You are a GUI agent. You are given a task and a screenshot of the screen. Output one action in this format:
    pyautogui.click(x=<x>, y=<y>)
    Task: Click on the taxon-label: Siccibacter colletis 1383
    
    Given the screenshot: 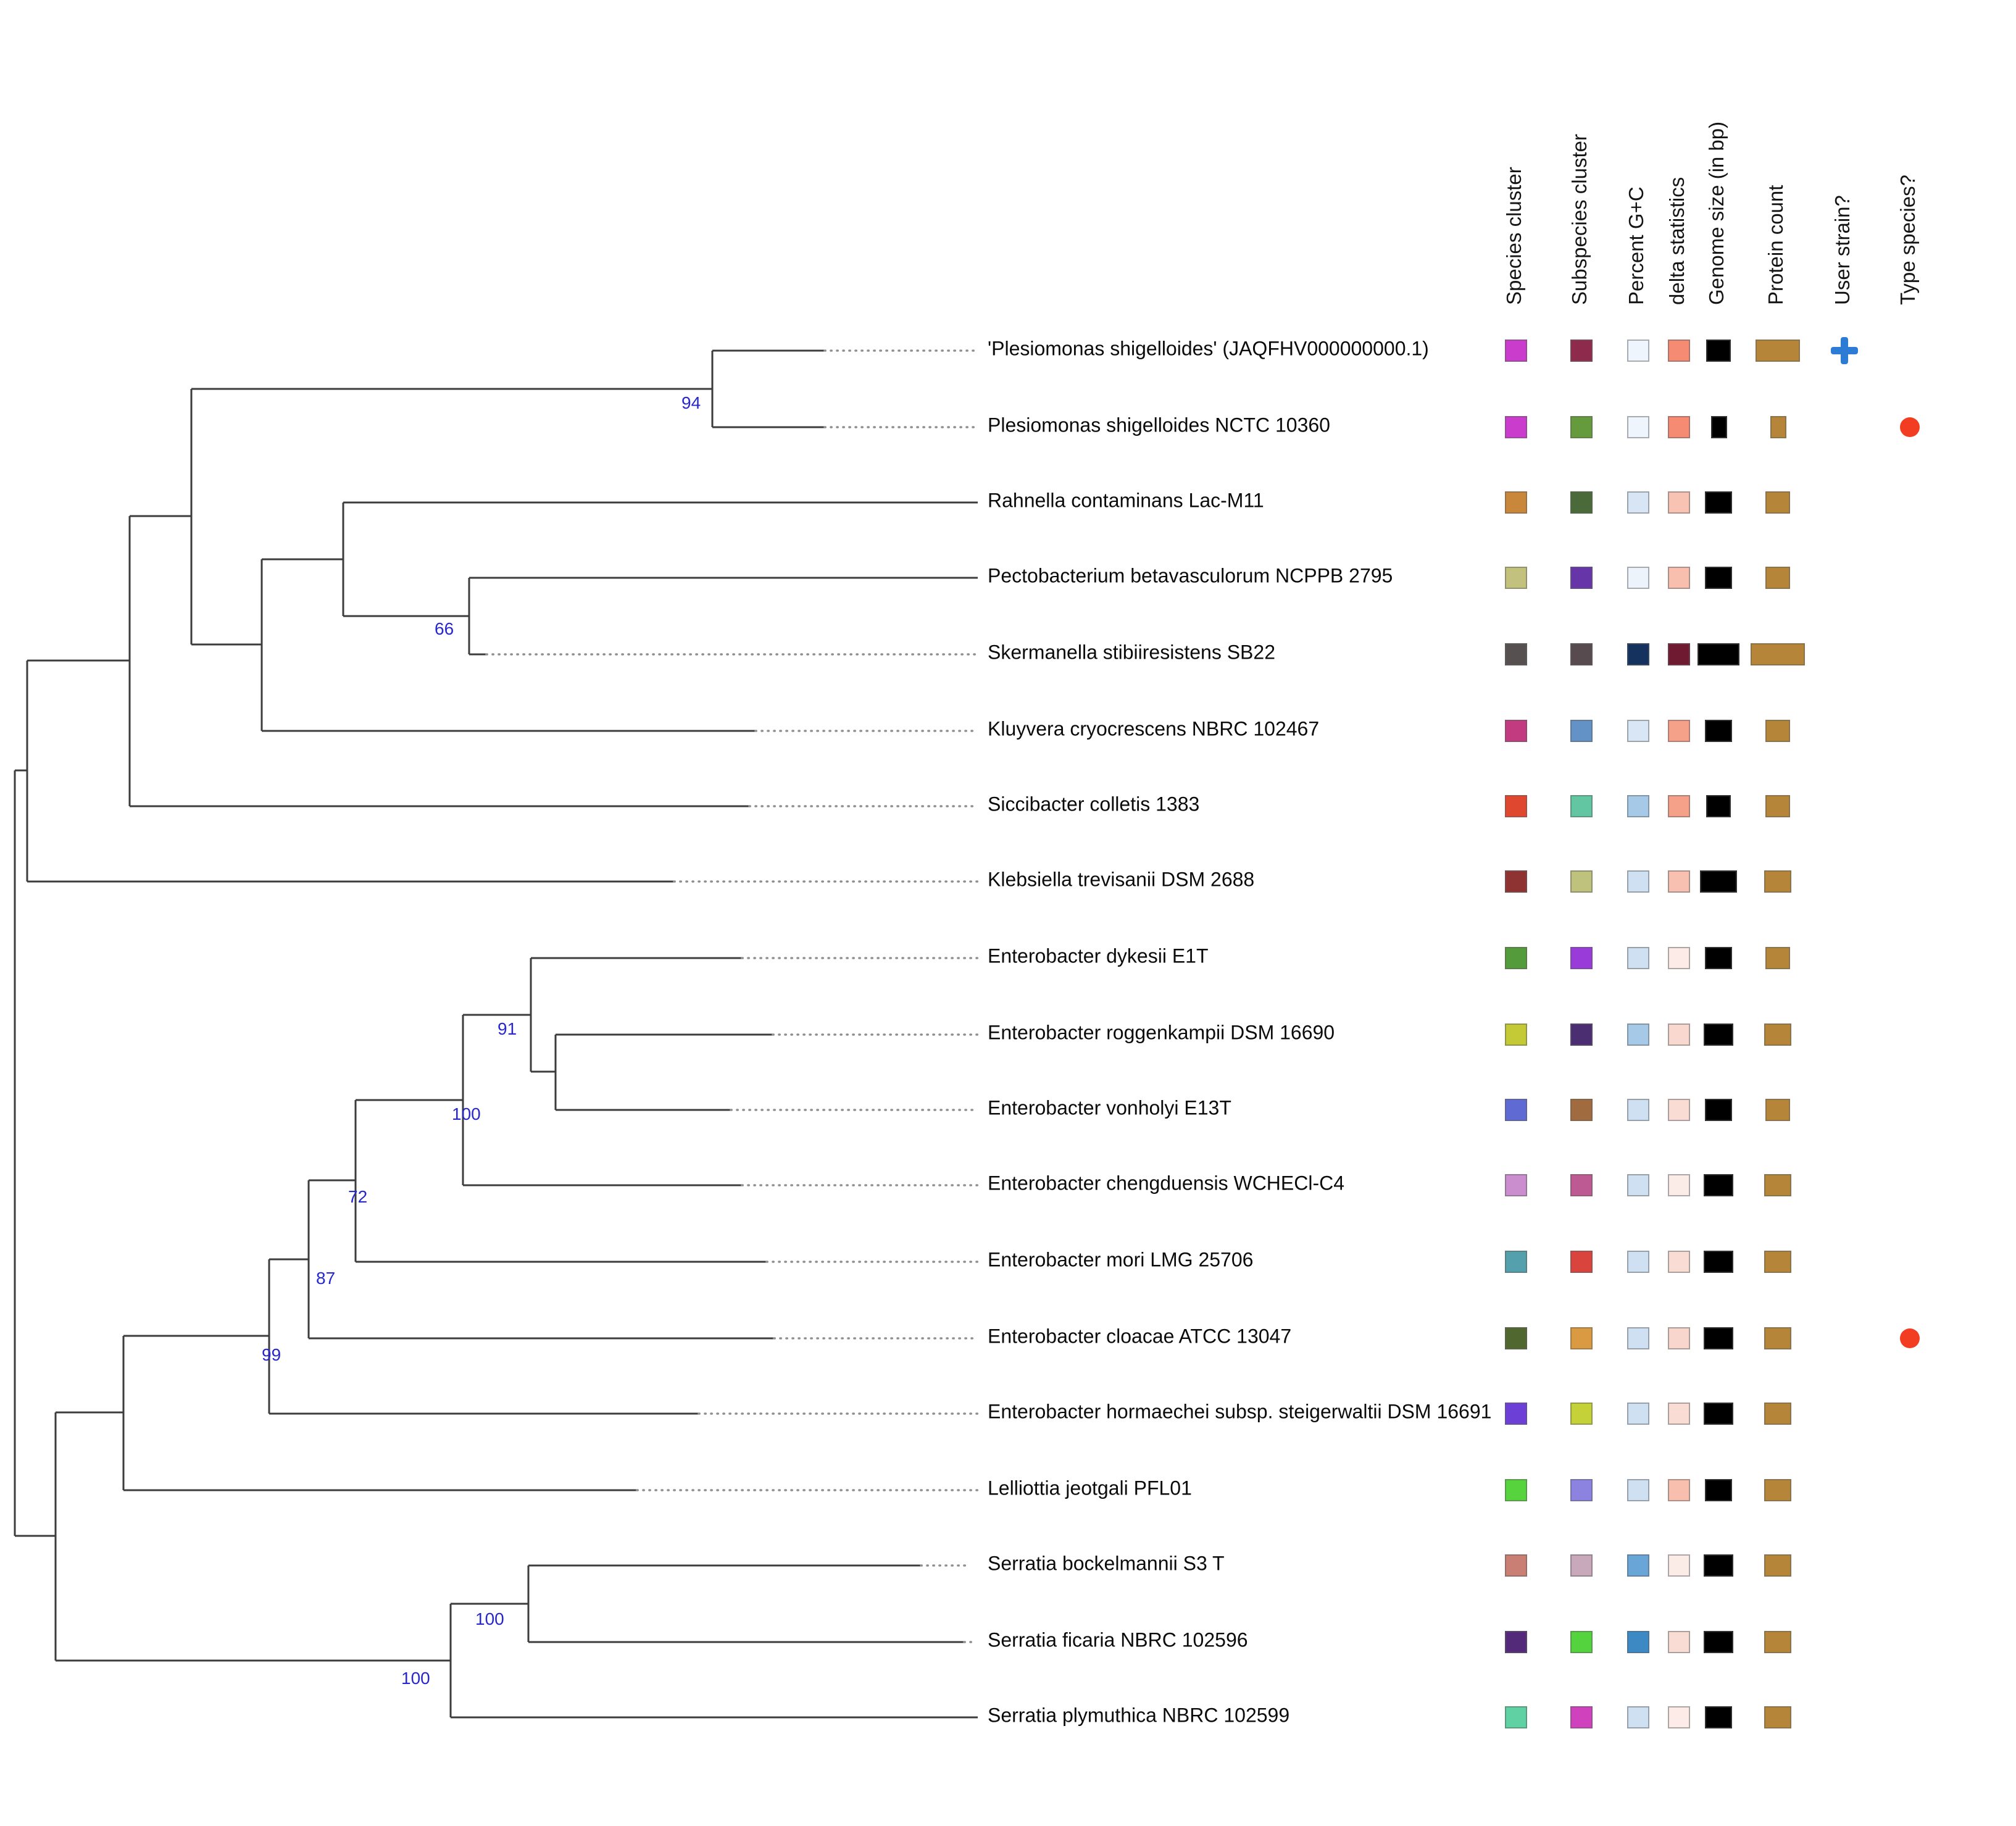 What is the action you would take?
    pyautogui.click(x=1094, y=805)
    